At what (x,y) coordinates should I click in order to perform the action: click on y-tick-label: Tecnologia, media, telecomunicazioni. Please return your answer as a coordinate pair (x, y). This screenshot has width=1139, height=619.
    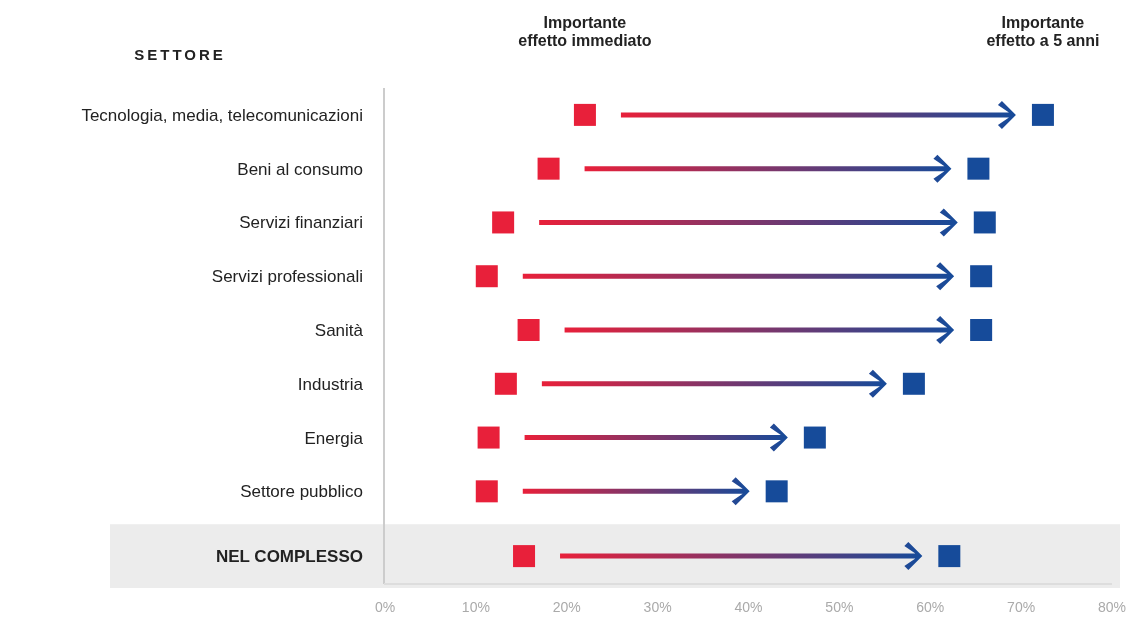
    Looking at the image, I should click on (222, 115).